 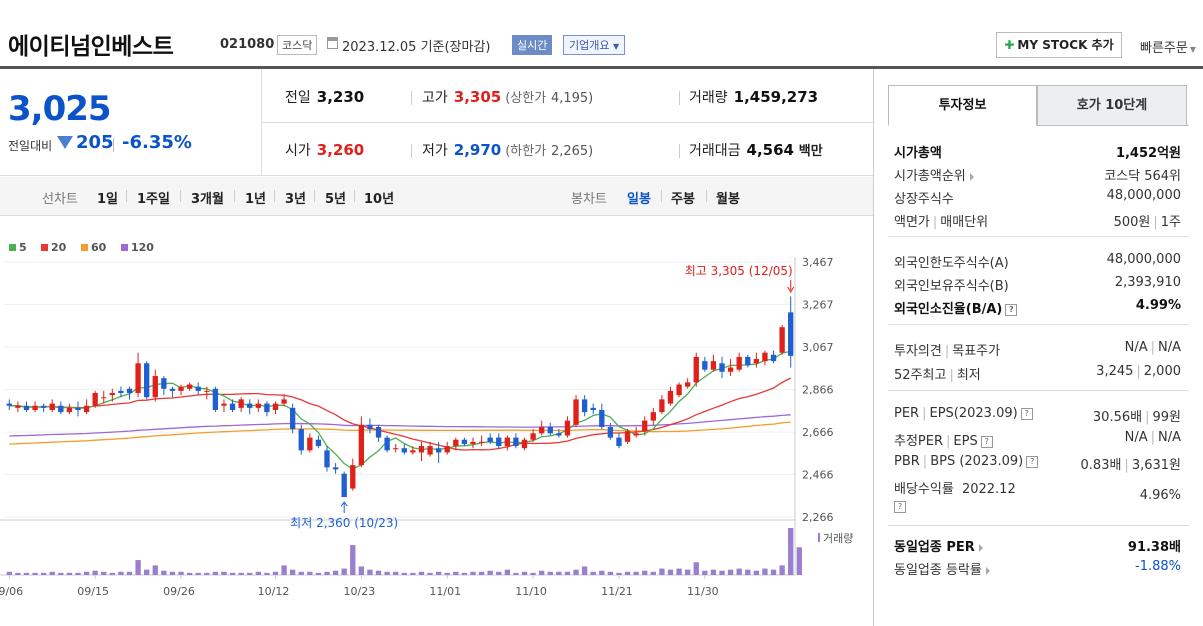 I want to click on open-value: 3,260, so click(x=340, y=150).